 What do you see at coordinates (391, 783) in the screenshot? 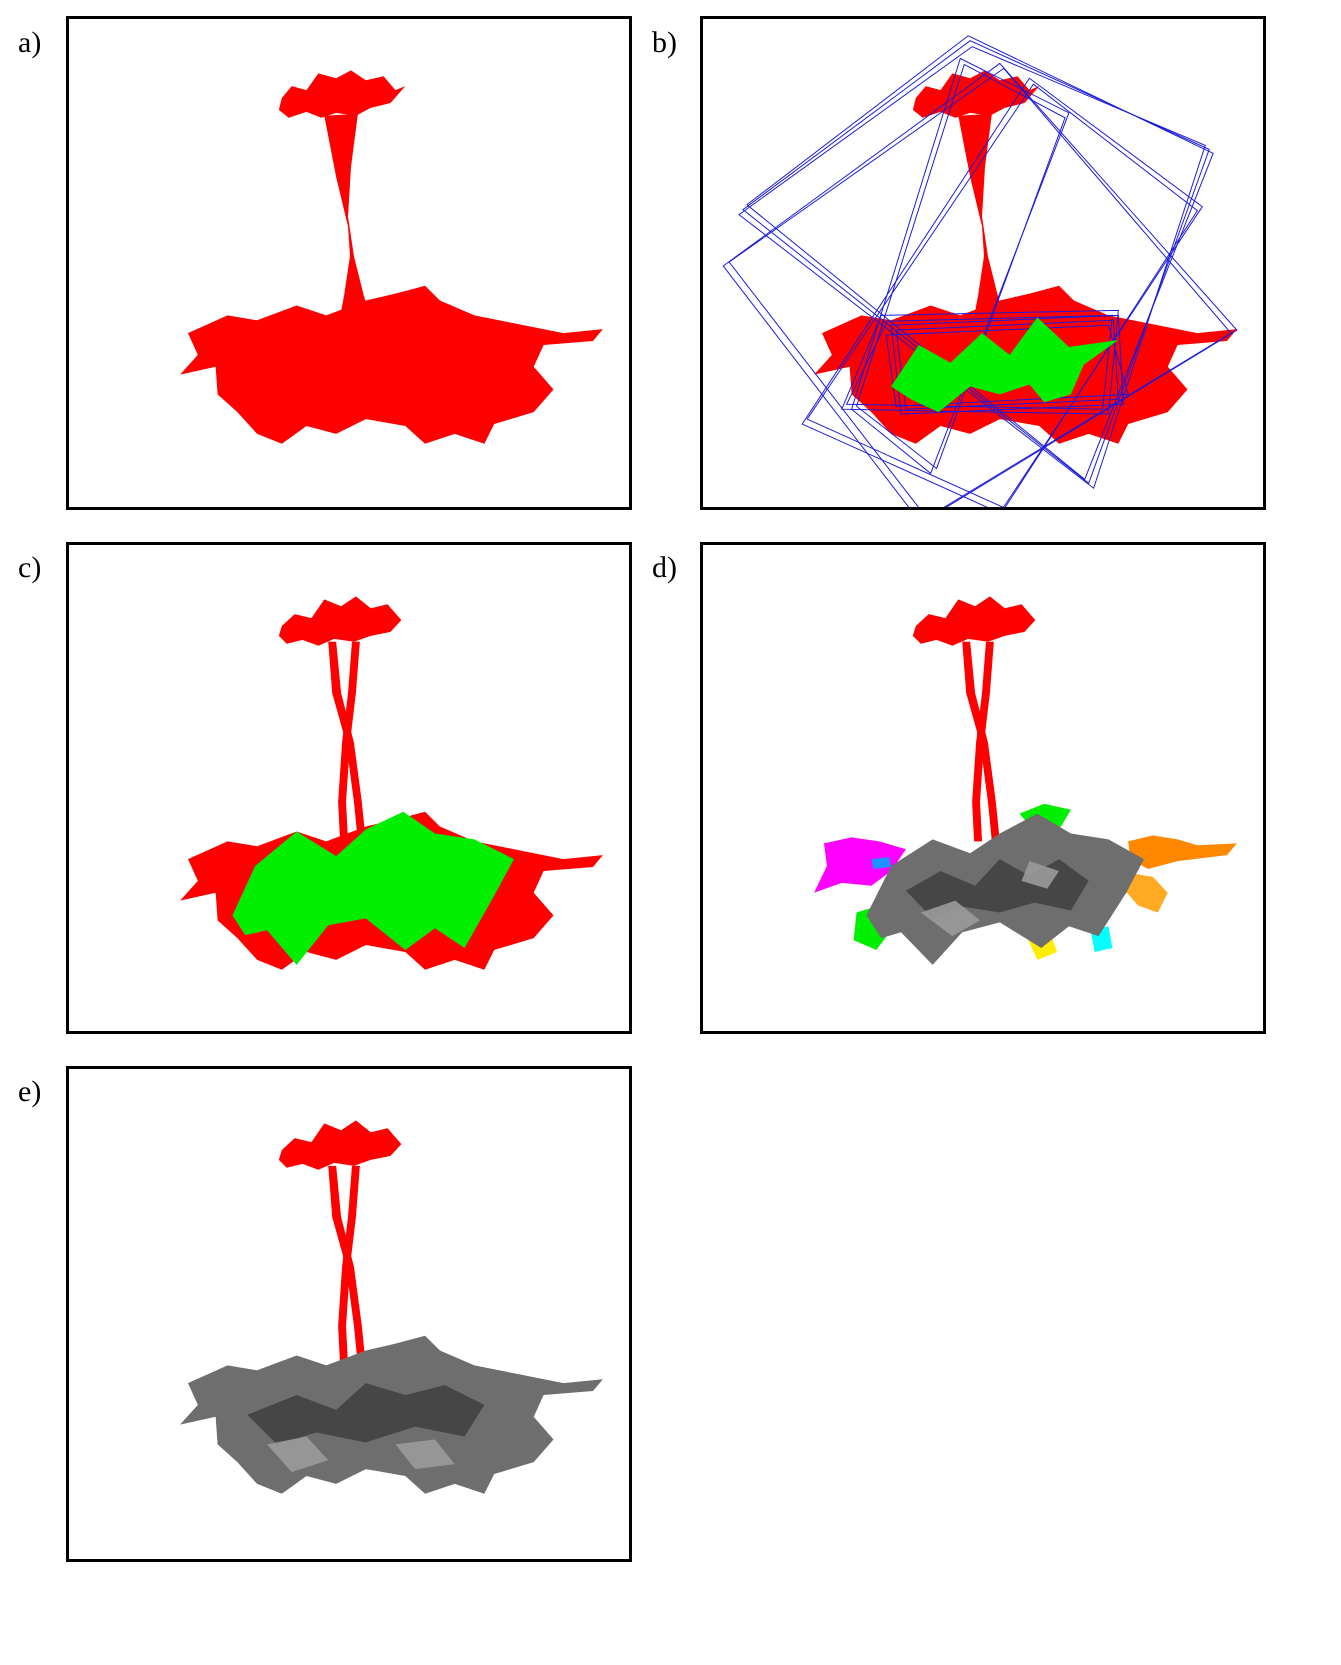
I see `panel-c-canvas` at bounding box center [391, 783].